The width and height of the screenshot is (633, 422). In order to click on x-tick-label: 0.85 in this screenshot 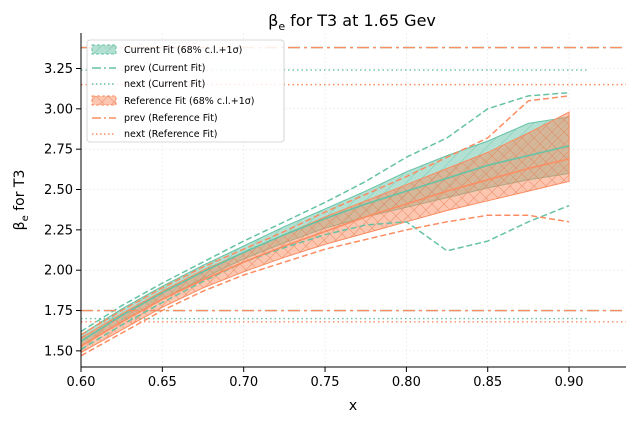, I will do `click(487, 382)`.